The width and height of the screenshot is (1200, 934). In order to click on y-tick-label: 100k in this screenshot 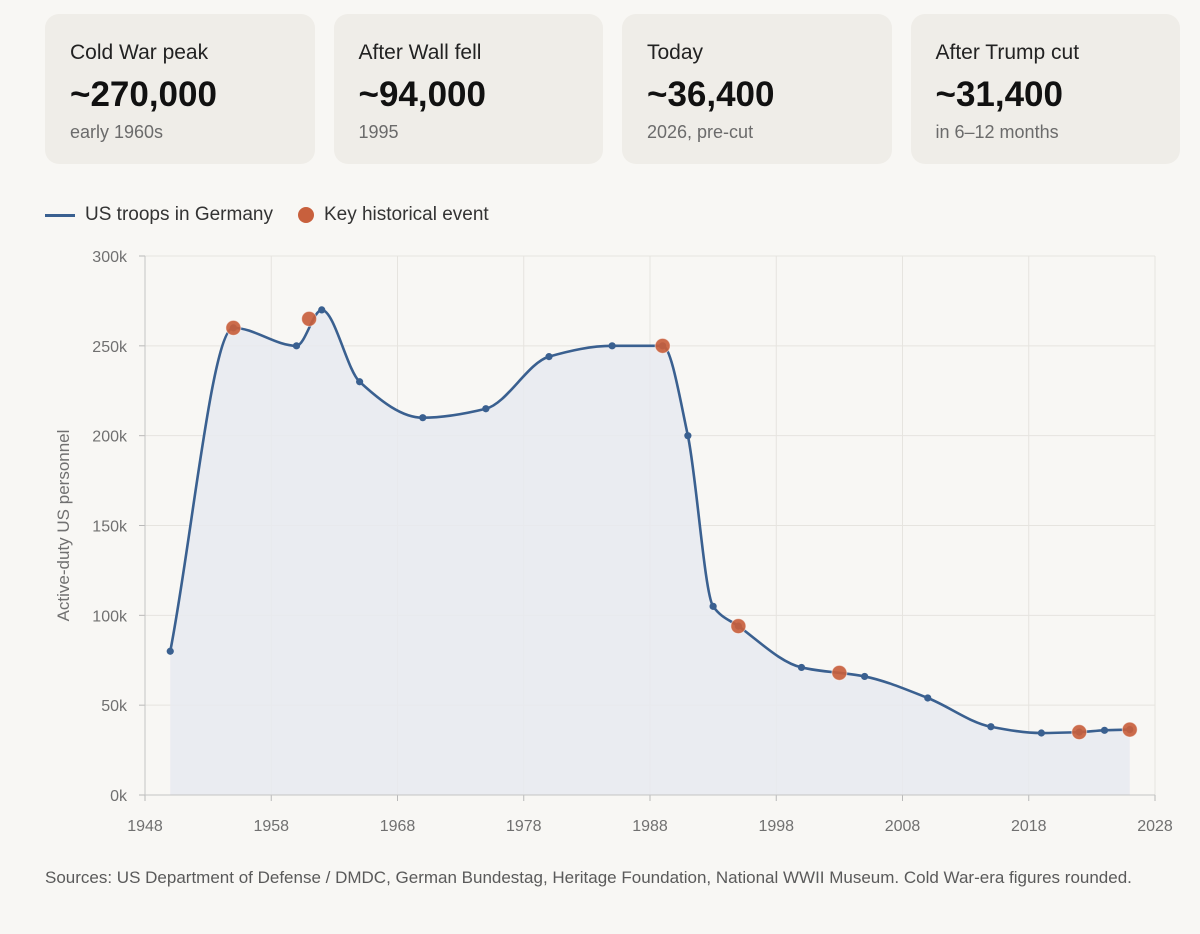, I will do `click(110, 616)`.